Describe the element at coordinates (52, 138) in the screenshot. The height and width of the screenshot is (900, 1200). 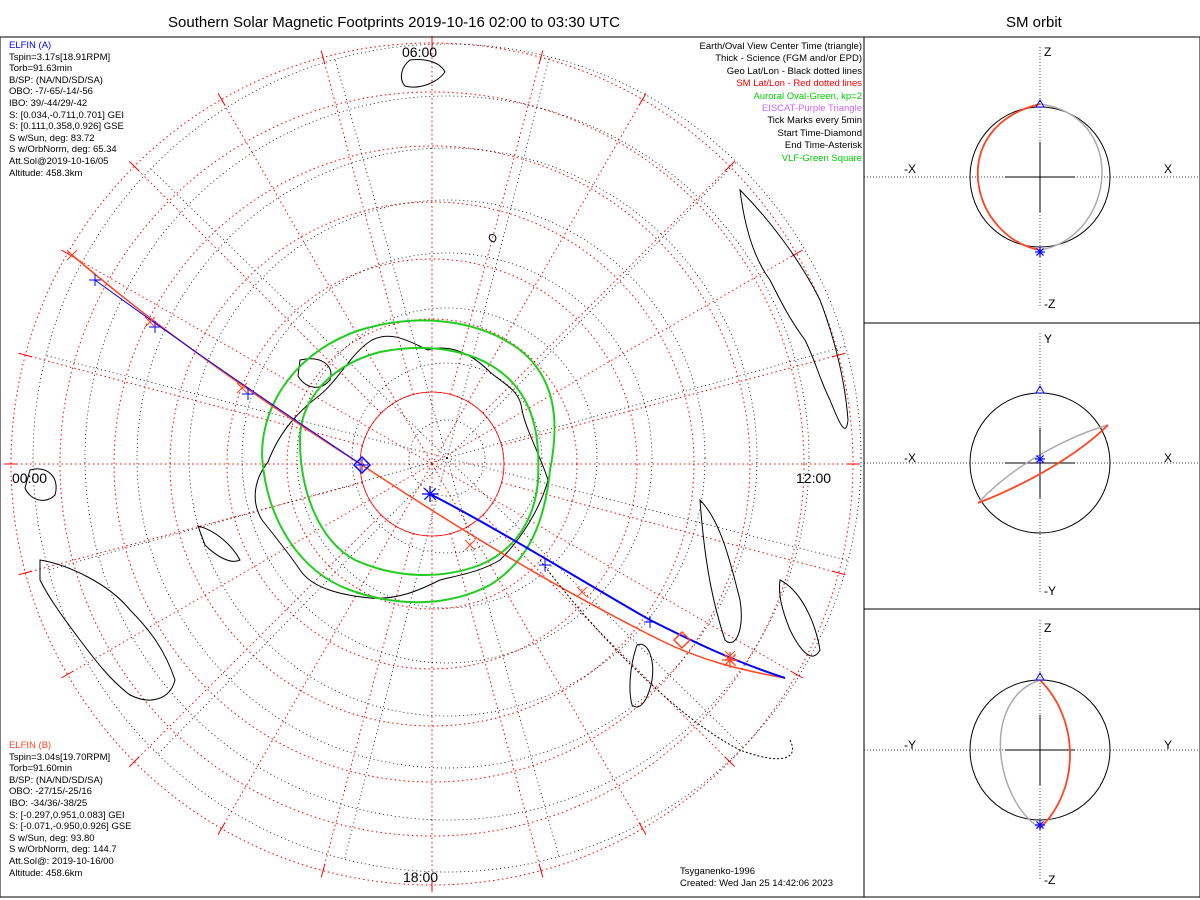
I see `elfin-a-line: S w/Sun, deg: 83.72` at that location.